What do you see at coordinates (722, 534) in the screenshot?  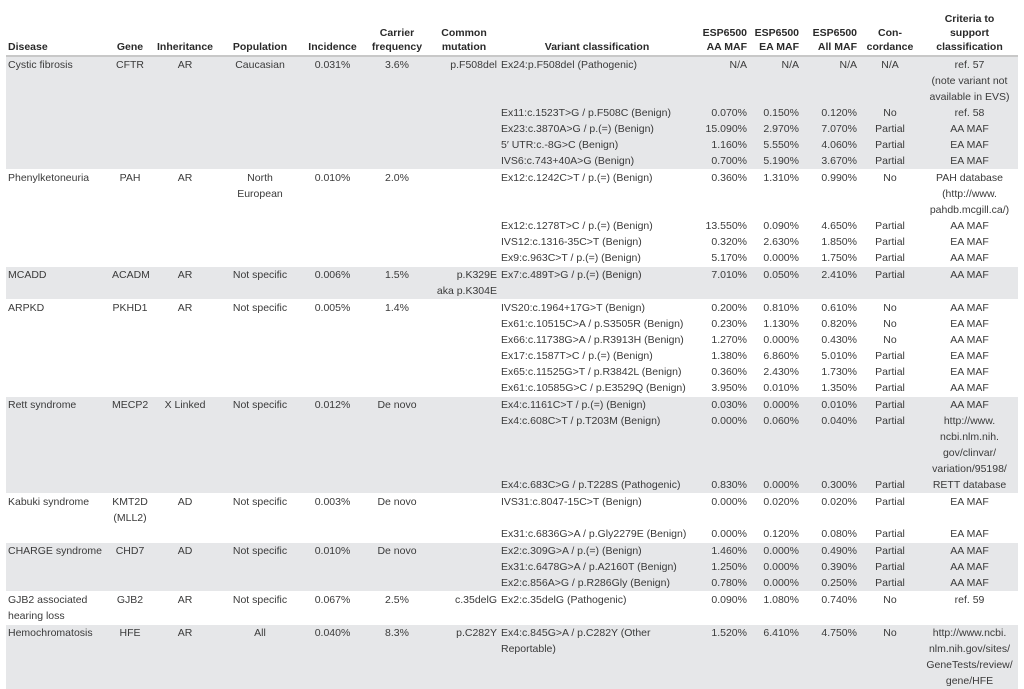 I see `cell-aa-maf: 0.000%` at bounding box center [722, 534].